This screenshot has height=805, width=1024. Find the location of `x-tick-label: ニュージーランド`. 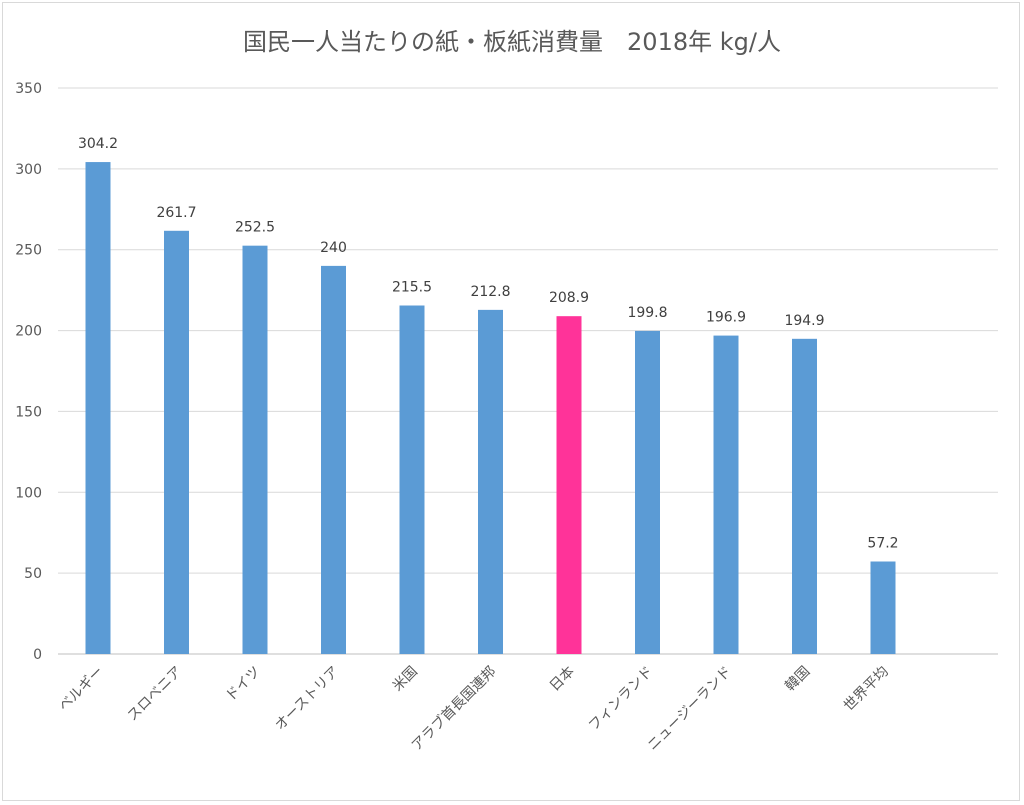

x-tick-label: ニュージーランド is located at coordinates (690, 709).